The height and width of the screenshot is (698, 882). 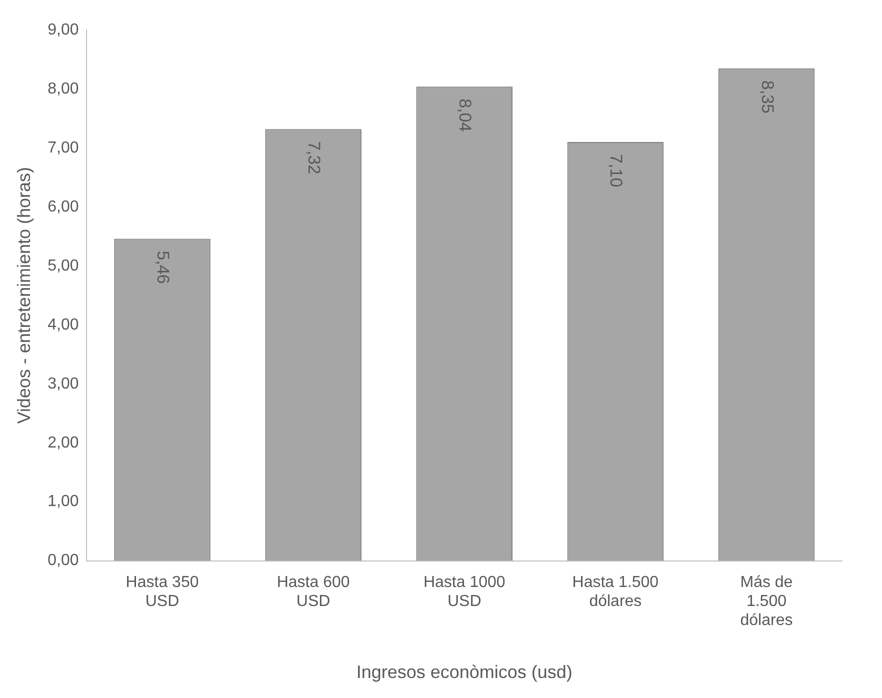 What do you see at coordinates (63, 265) in the screenshot?
I see `y-tick-label: 5,00` at bounding box center [63, 265].